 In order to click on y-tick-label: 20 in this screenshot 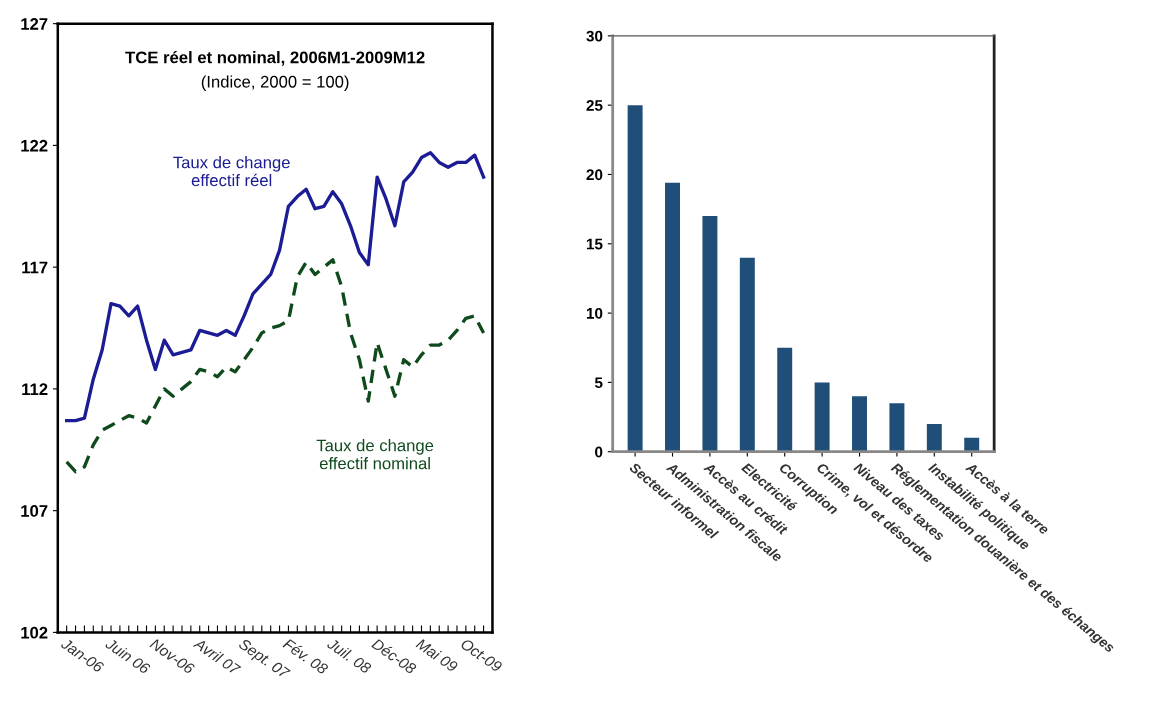, I will do `click(594, 175)`.